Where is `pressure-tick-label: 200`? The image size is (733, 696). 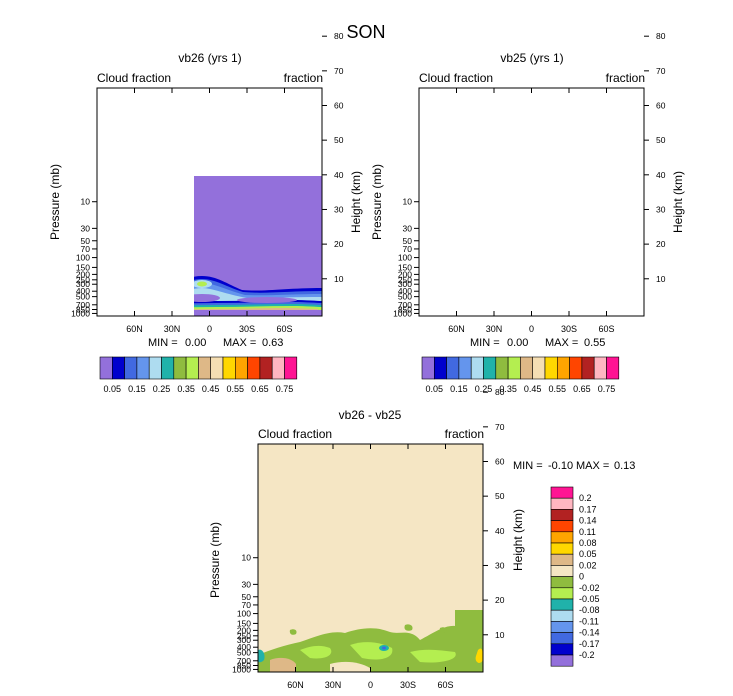
pressure-tick-label: 200 is located at coordinates (83, 274).